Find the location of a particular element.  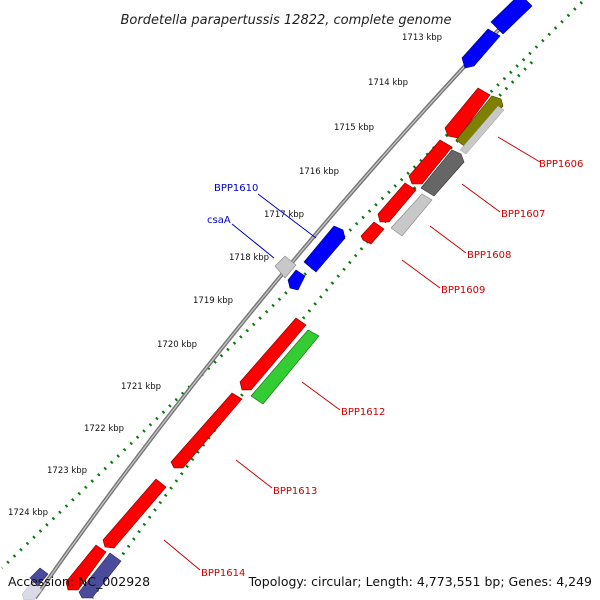

scale-label: 1716 kbp is located at coordinates (319, 172).